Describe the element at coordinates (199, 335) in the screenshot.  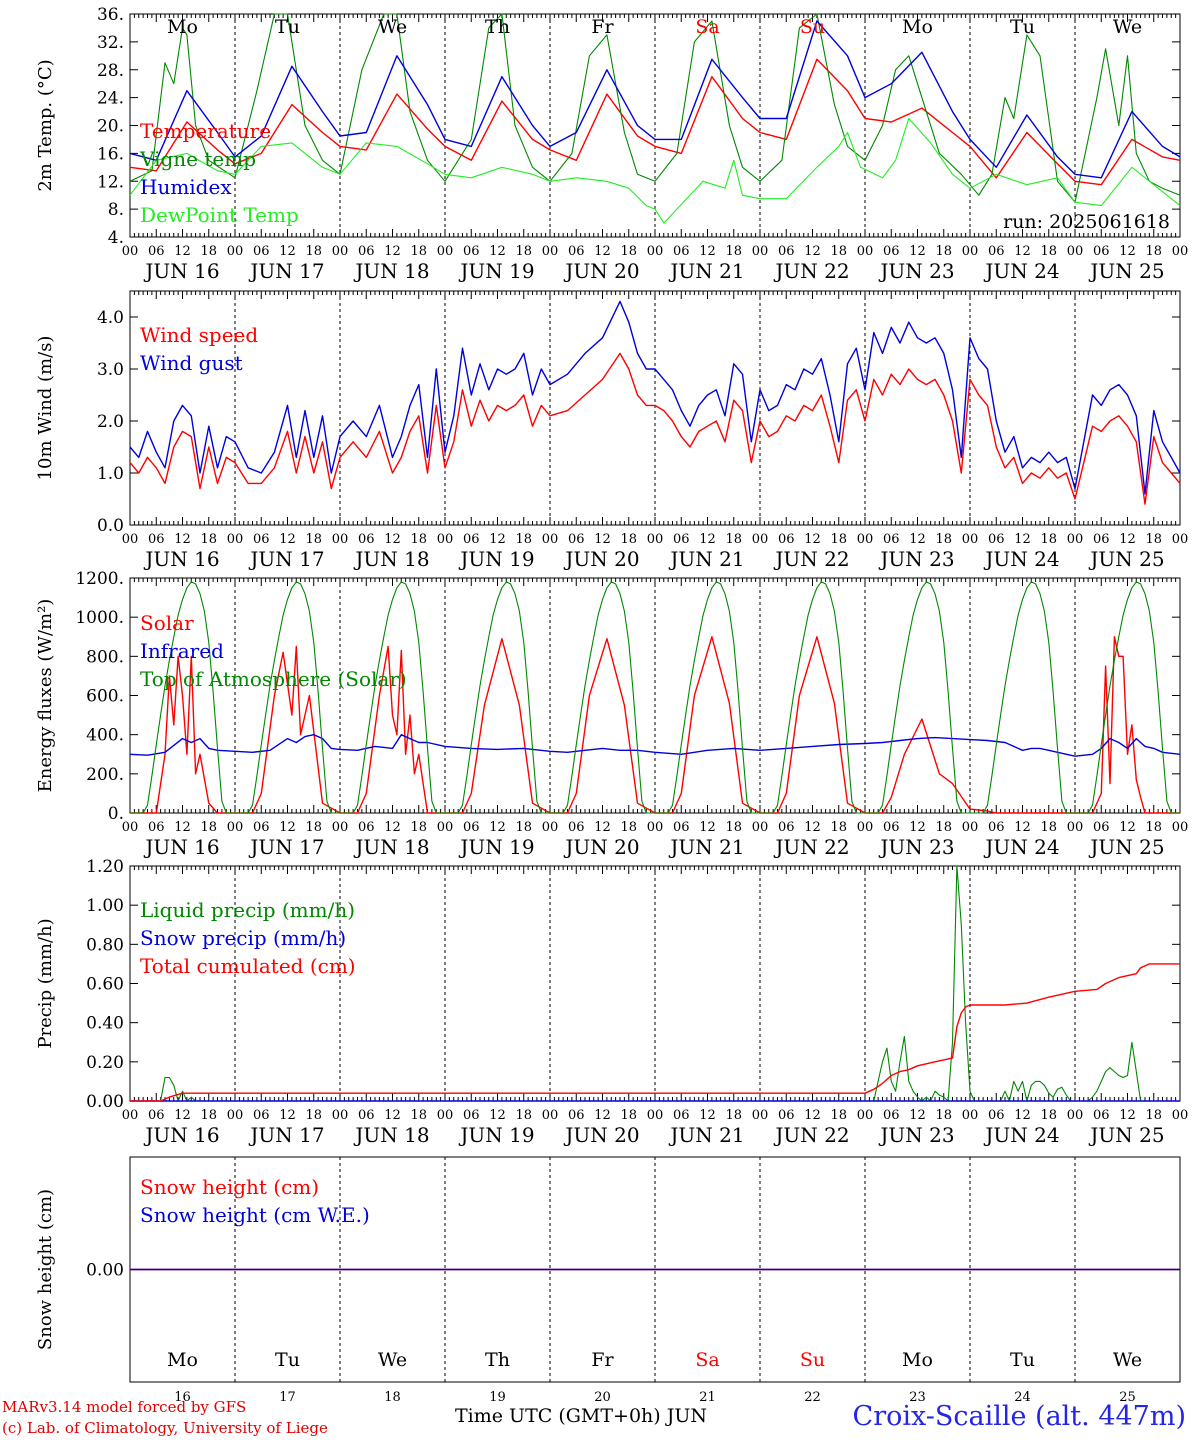
I see `legend-entry: Wind speed` at that location.